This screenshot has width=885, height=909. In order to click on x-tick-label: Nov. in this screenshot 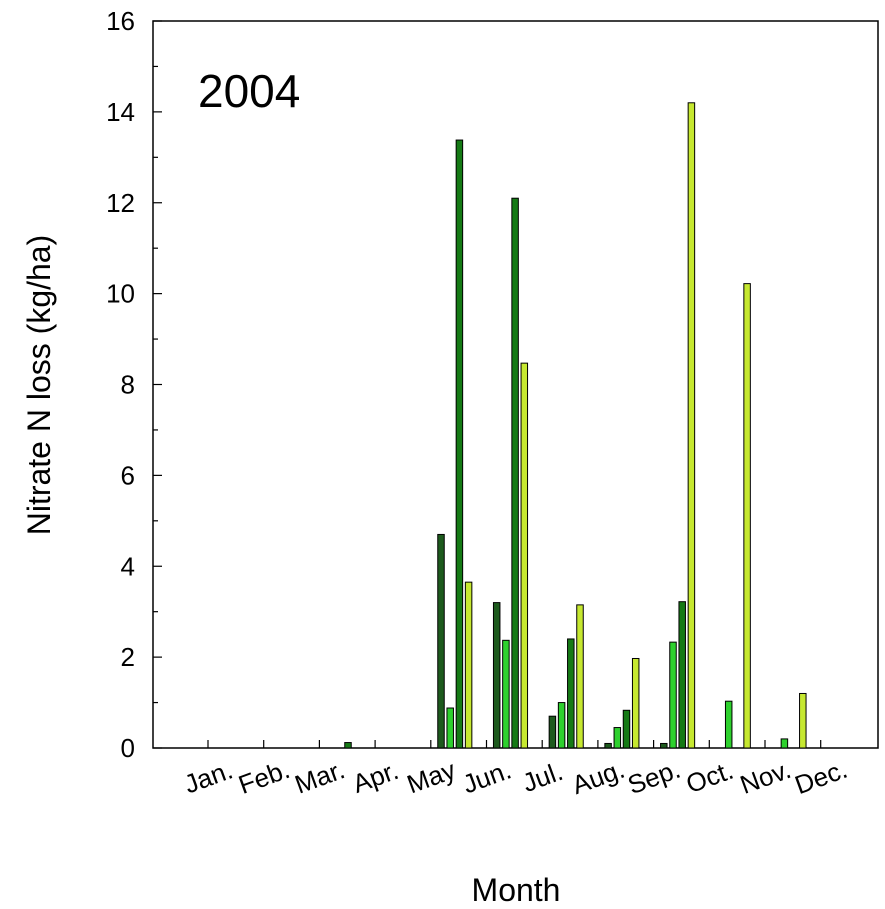, I will do `click(765, 777)`.